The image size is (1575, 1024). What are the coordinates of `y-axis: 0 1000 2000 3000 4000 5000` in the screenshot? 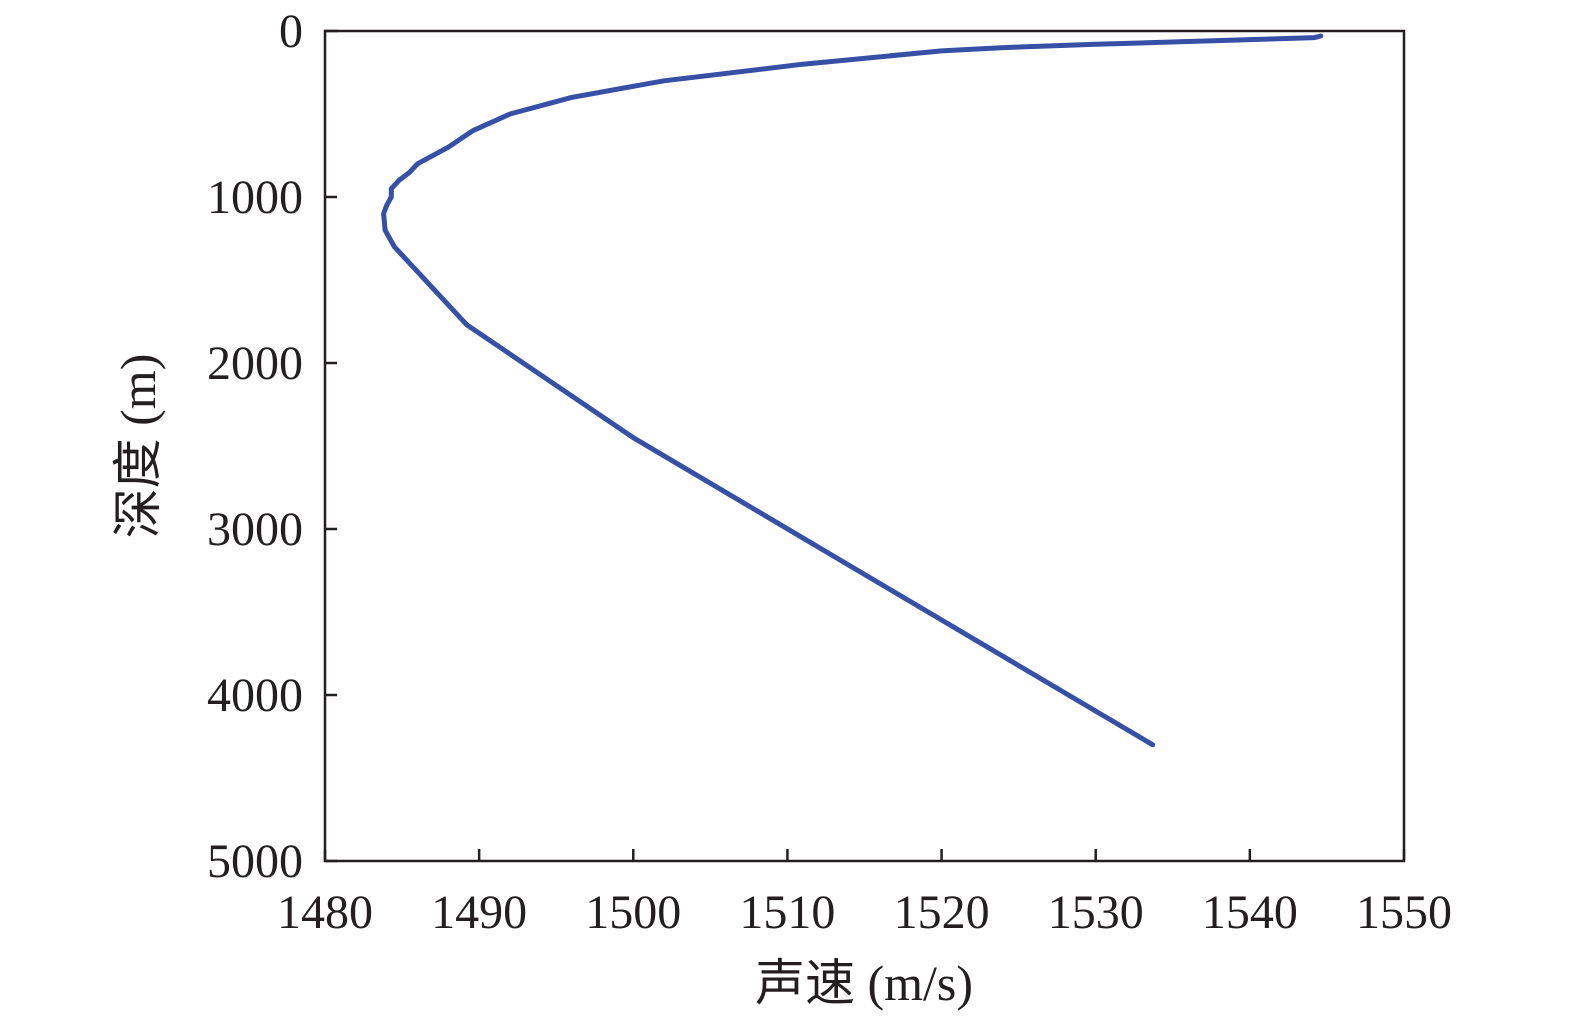 It's located at (272, 446).